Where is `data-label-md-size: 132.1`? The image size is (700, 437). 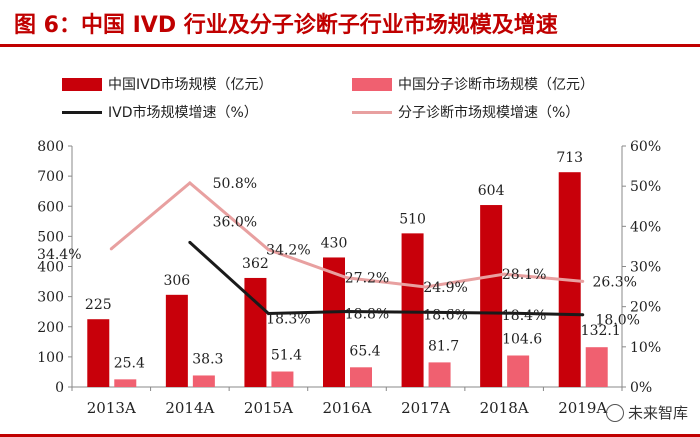
data-label-md-size: 132.1 is located at coordinates (601, 331).